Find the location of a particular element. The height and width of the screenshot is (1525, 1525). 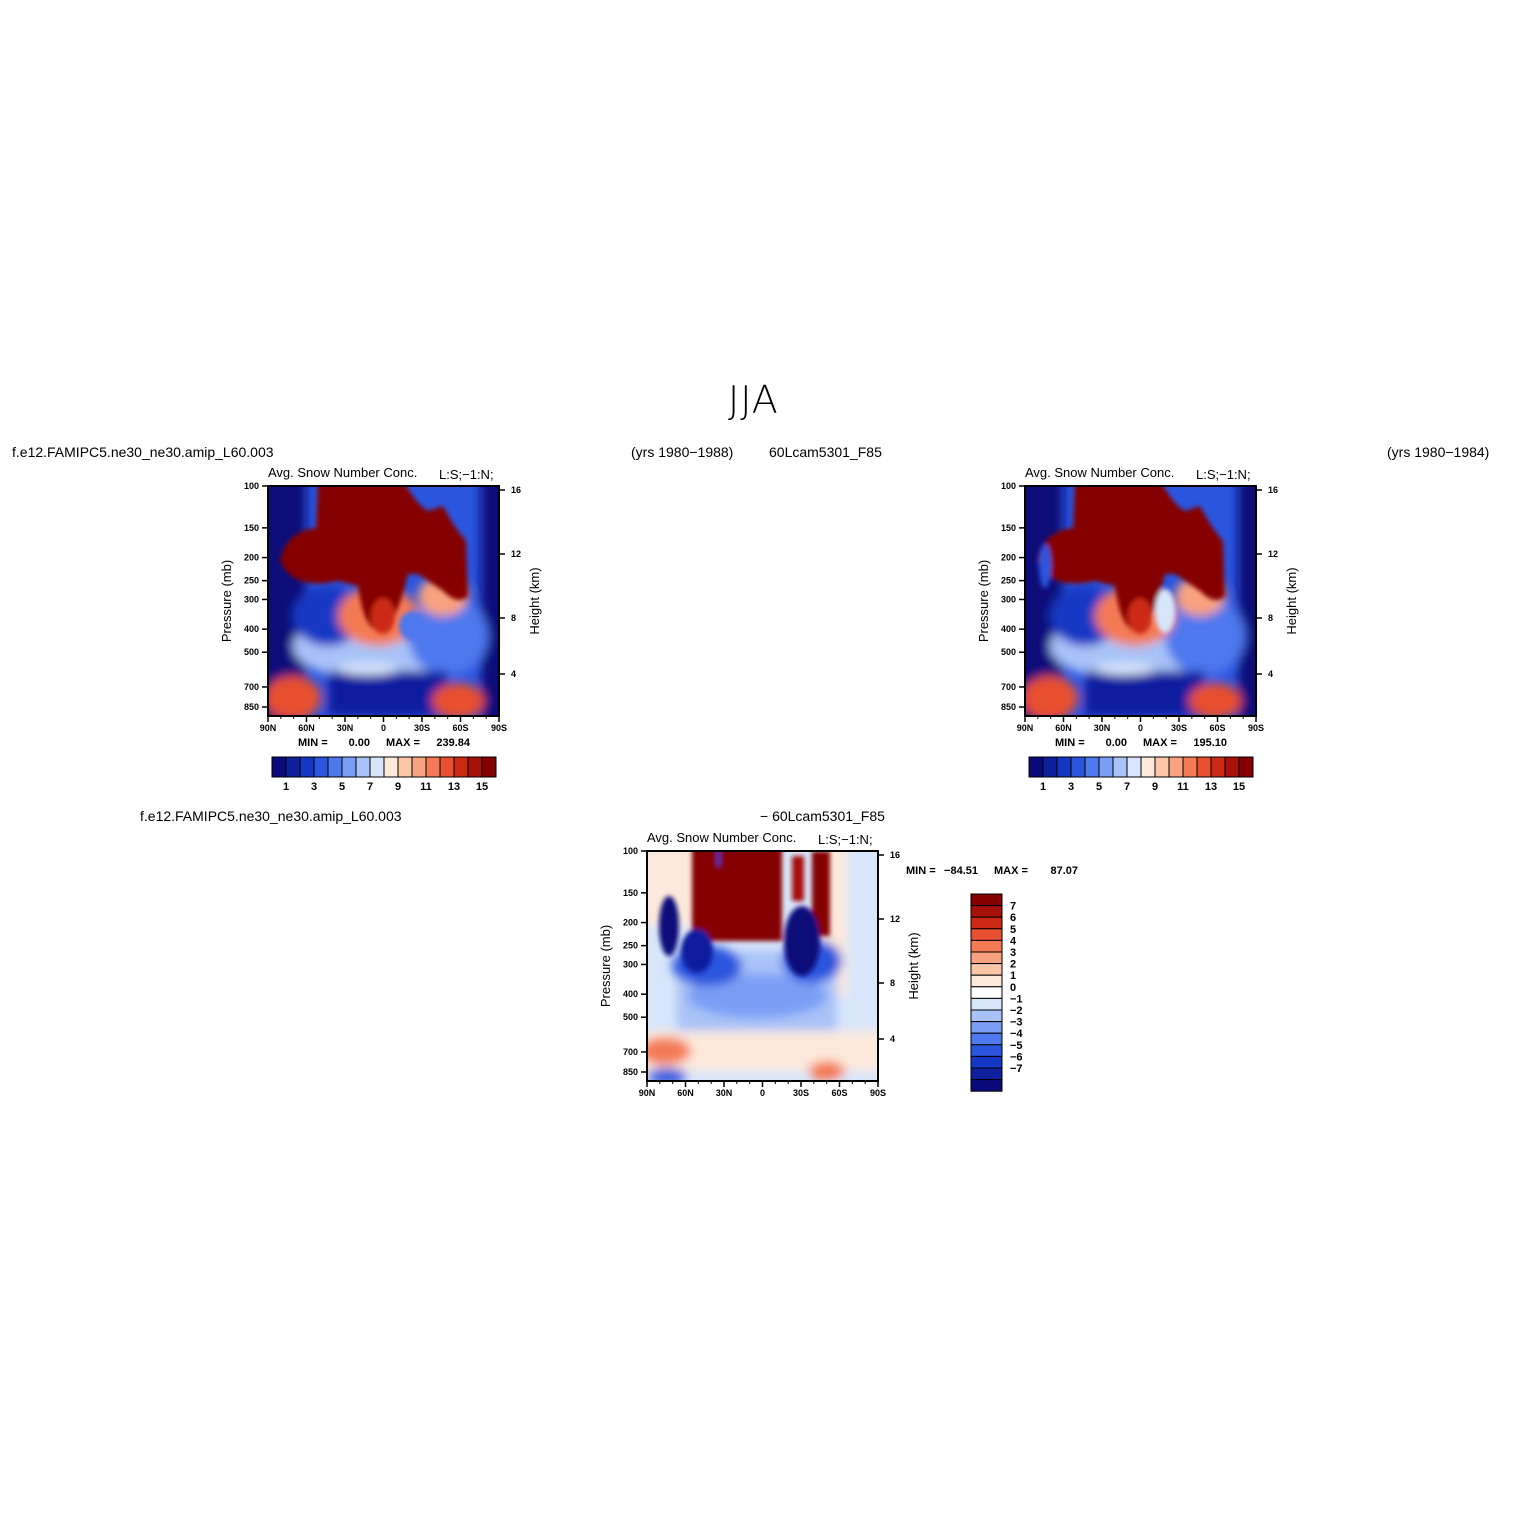

y-tick-label: 200 is located at coordinates (1008, 558).